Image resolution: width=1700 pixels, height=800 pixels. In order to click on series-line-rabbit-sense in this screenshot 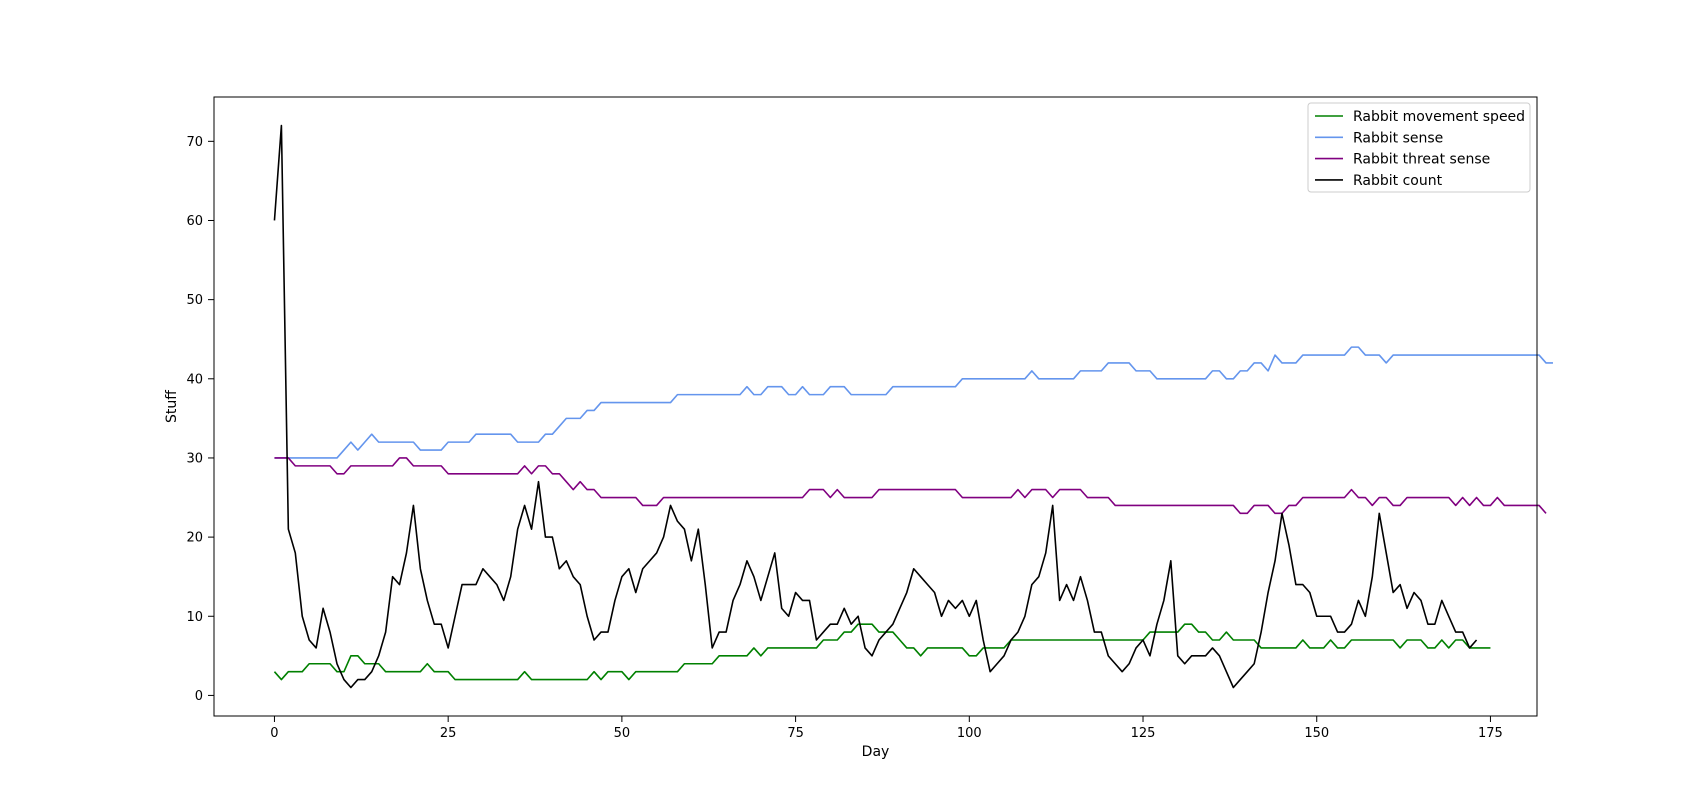, I will do `click(913, 402)`.